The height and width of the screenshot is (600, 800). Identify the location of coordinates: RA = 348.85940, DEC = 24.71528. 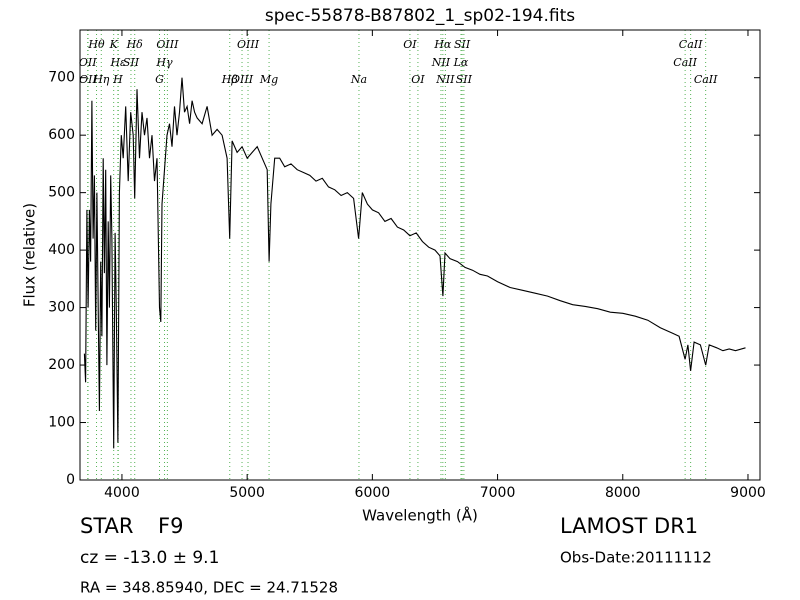
(209, 588).